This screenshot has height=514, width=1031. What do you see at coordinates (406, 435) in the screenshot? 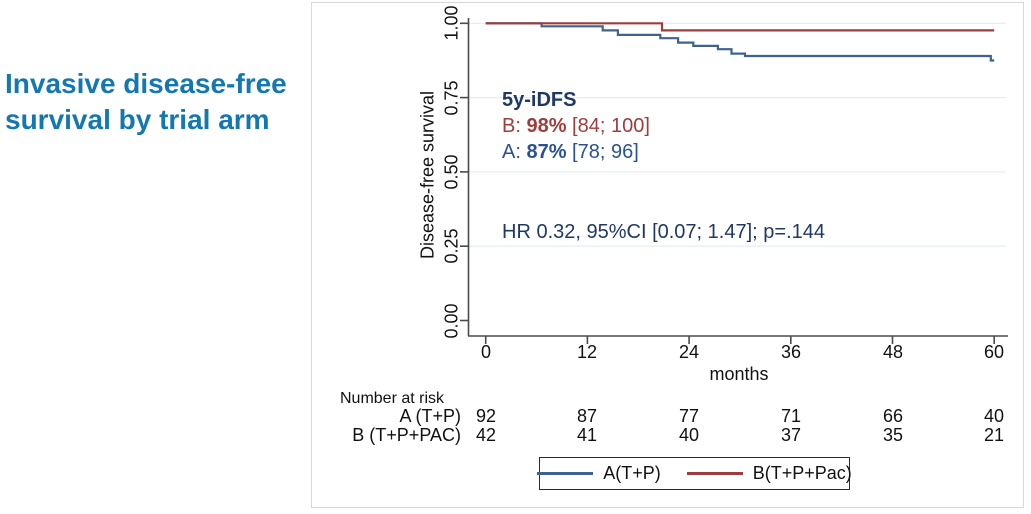
I see `risk-row-label-b: B (T+P+PAC)` at bounding box center [406, 435].